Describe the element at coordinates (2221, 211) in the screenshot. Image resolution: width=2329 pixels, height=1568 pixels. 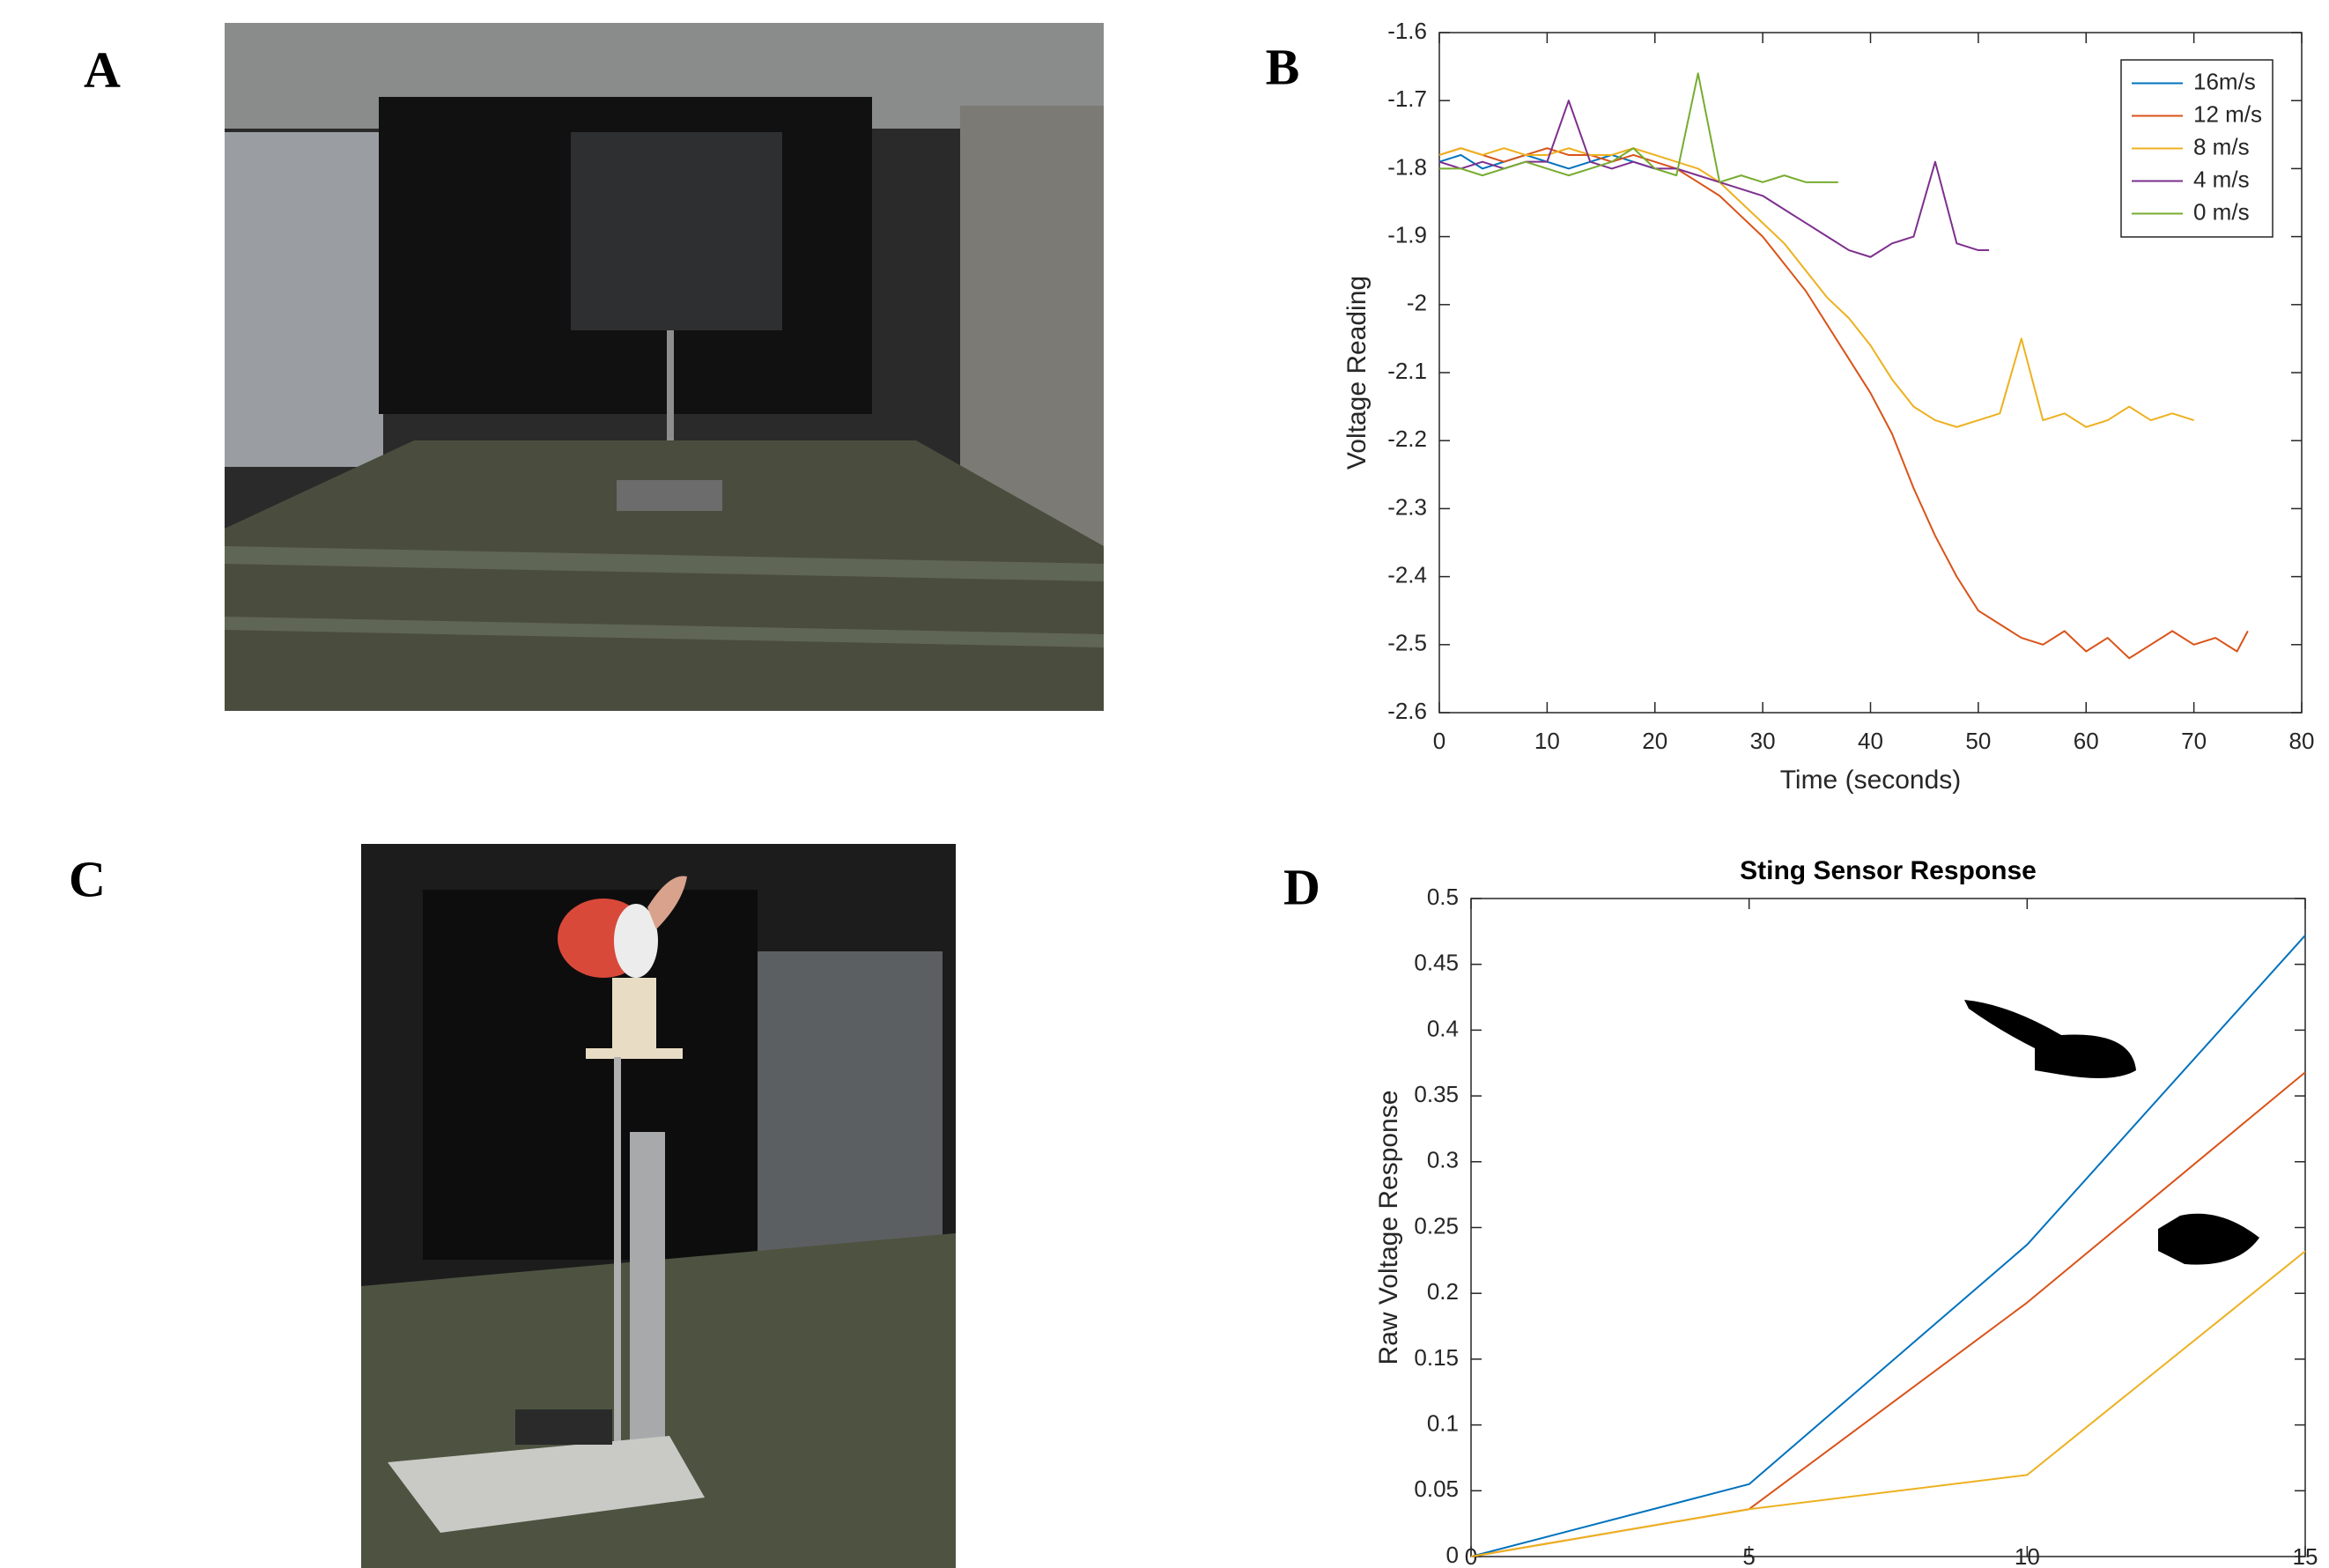
I see `legend-label: 0 m/s` at that location.